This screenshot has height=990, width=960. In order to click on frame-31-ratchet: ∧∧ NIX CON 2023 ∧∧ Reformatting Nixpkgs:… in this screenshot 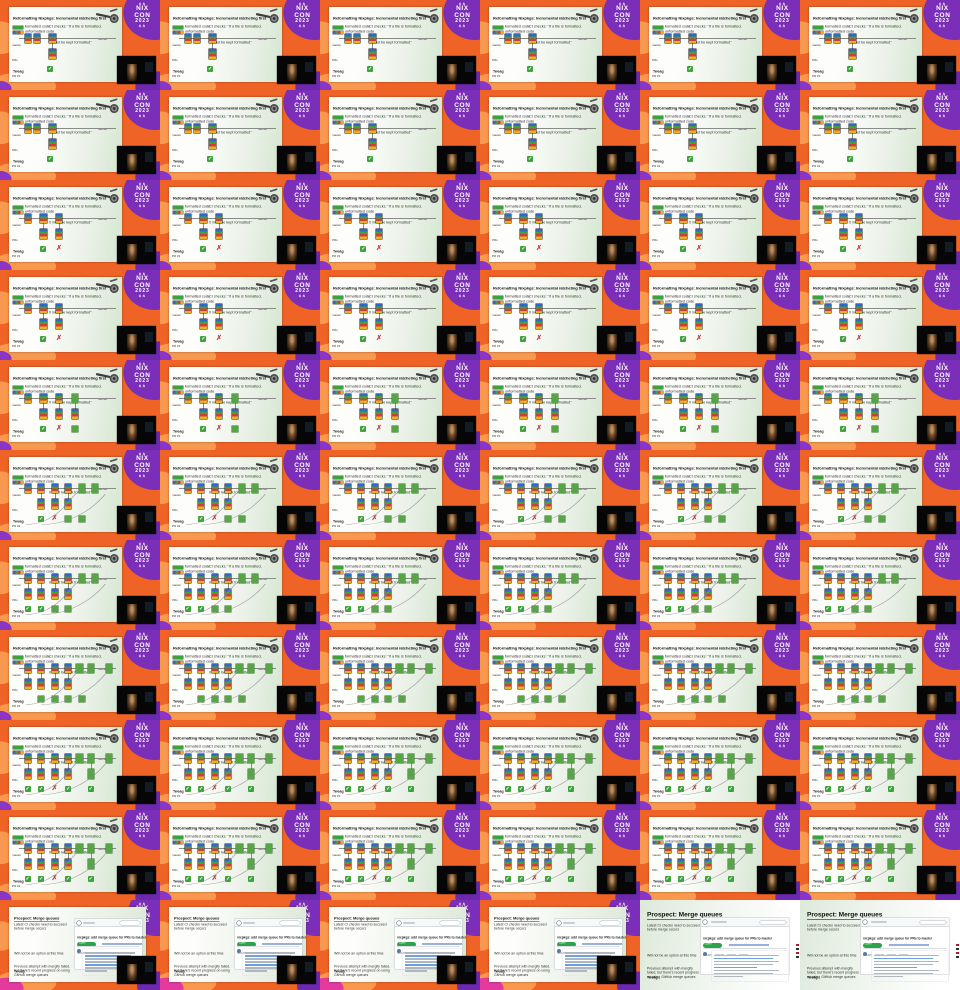, I will do `click(80, 495)`.